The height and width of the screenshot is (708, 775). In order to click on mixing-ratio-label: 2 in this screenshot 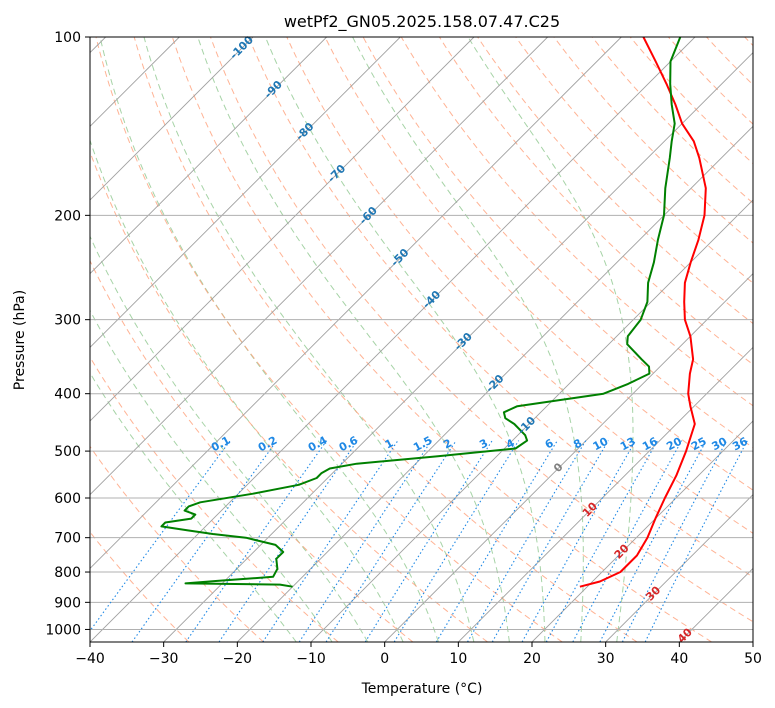, I will do `click(447, 443)`.